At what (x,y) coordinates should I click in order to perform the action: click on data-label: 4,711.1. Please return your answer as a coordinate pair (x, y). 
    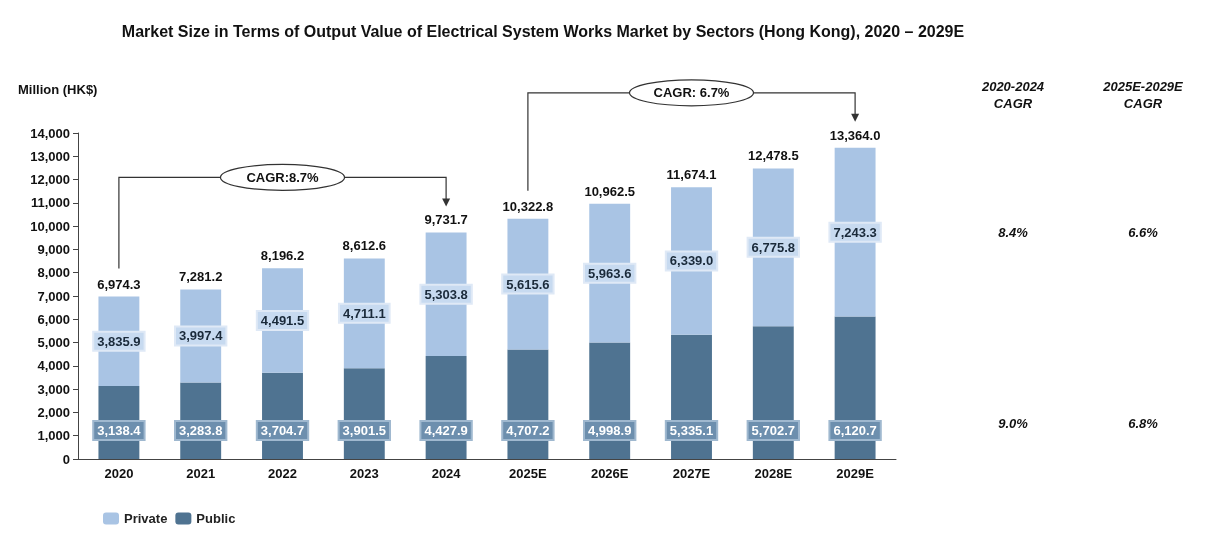
    Looking at the image, I should click on (364, 313).